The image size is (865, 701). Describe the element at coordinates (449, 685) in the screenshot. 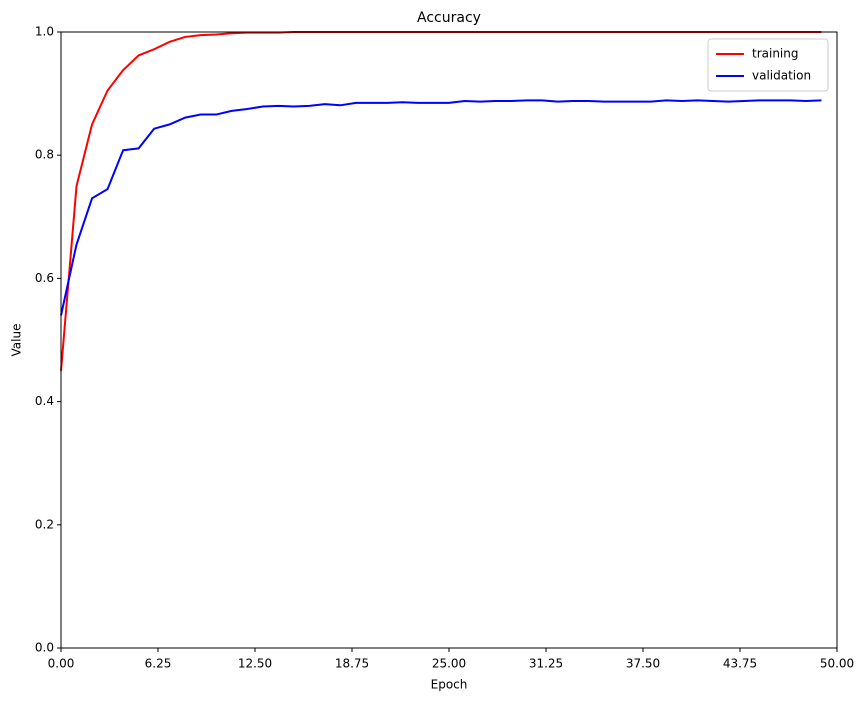

I see `x-axis-label: Epoch` at that location.